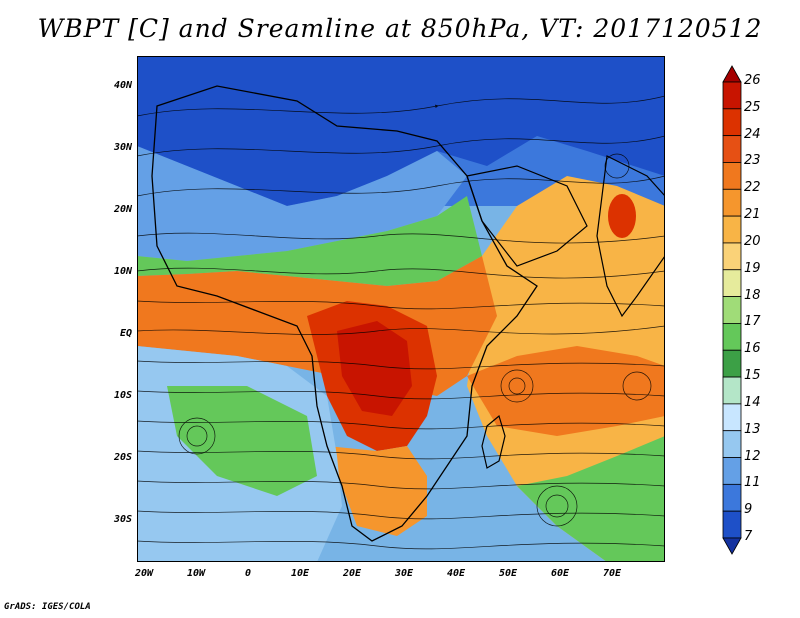 The width and height of the screenshot is (800, 618). Describe the element at coordinates (47, 607) in the screenshot. I see `footer-credit: GrADS: IGES/COLA` at that location.